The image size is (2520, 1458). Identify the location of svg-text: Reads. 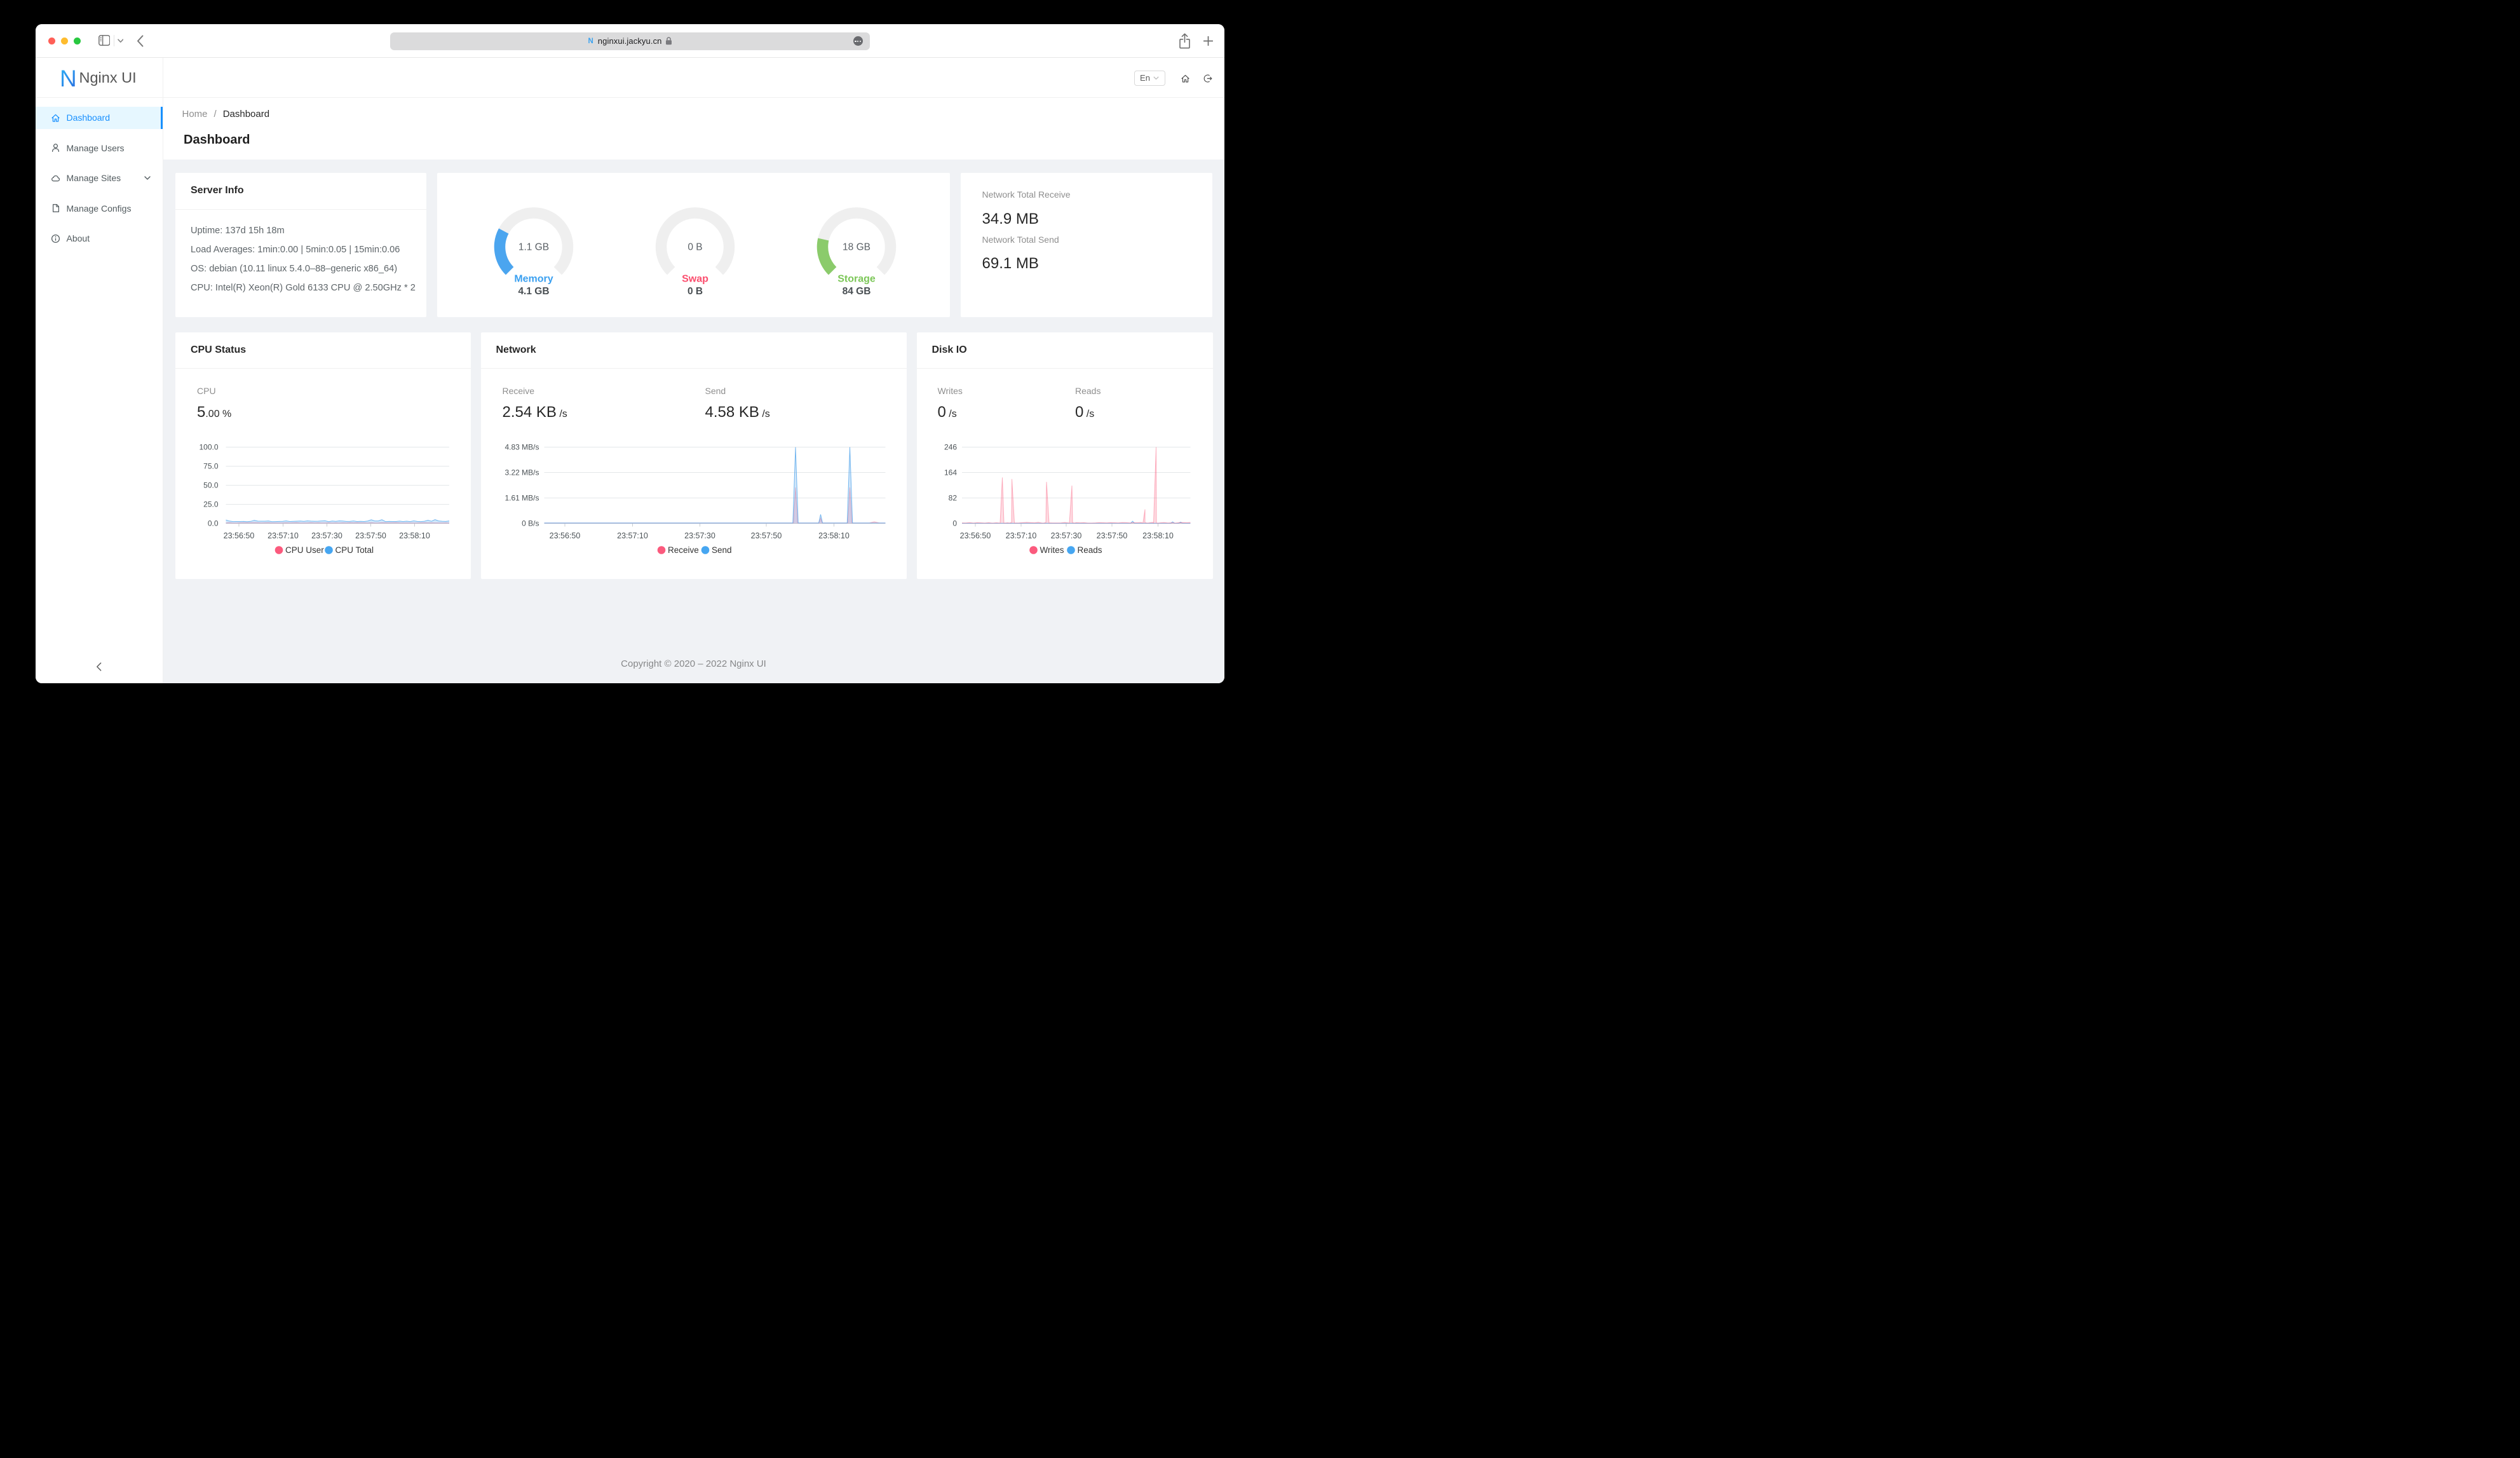
(1089, 550).